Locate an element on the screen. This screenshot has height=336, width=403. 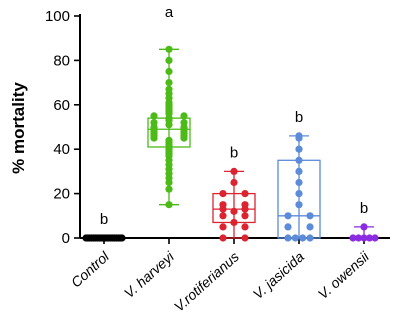
x-tick-label: V. jasicida is located at coordinates (279, 275).